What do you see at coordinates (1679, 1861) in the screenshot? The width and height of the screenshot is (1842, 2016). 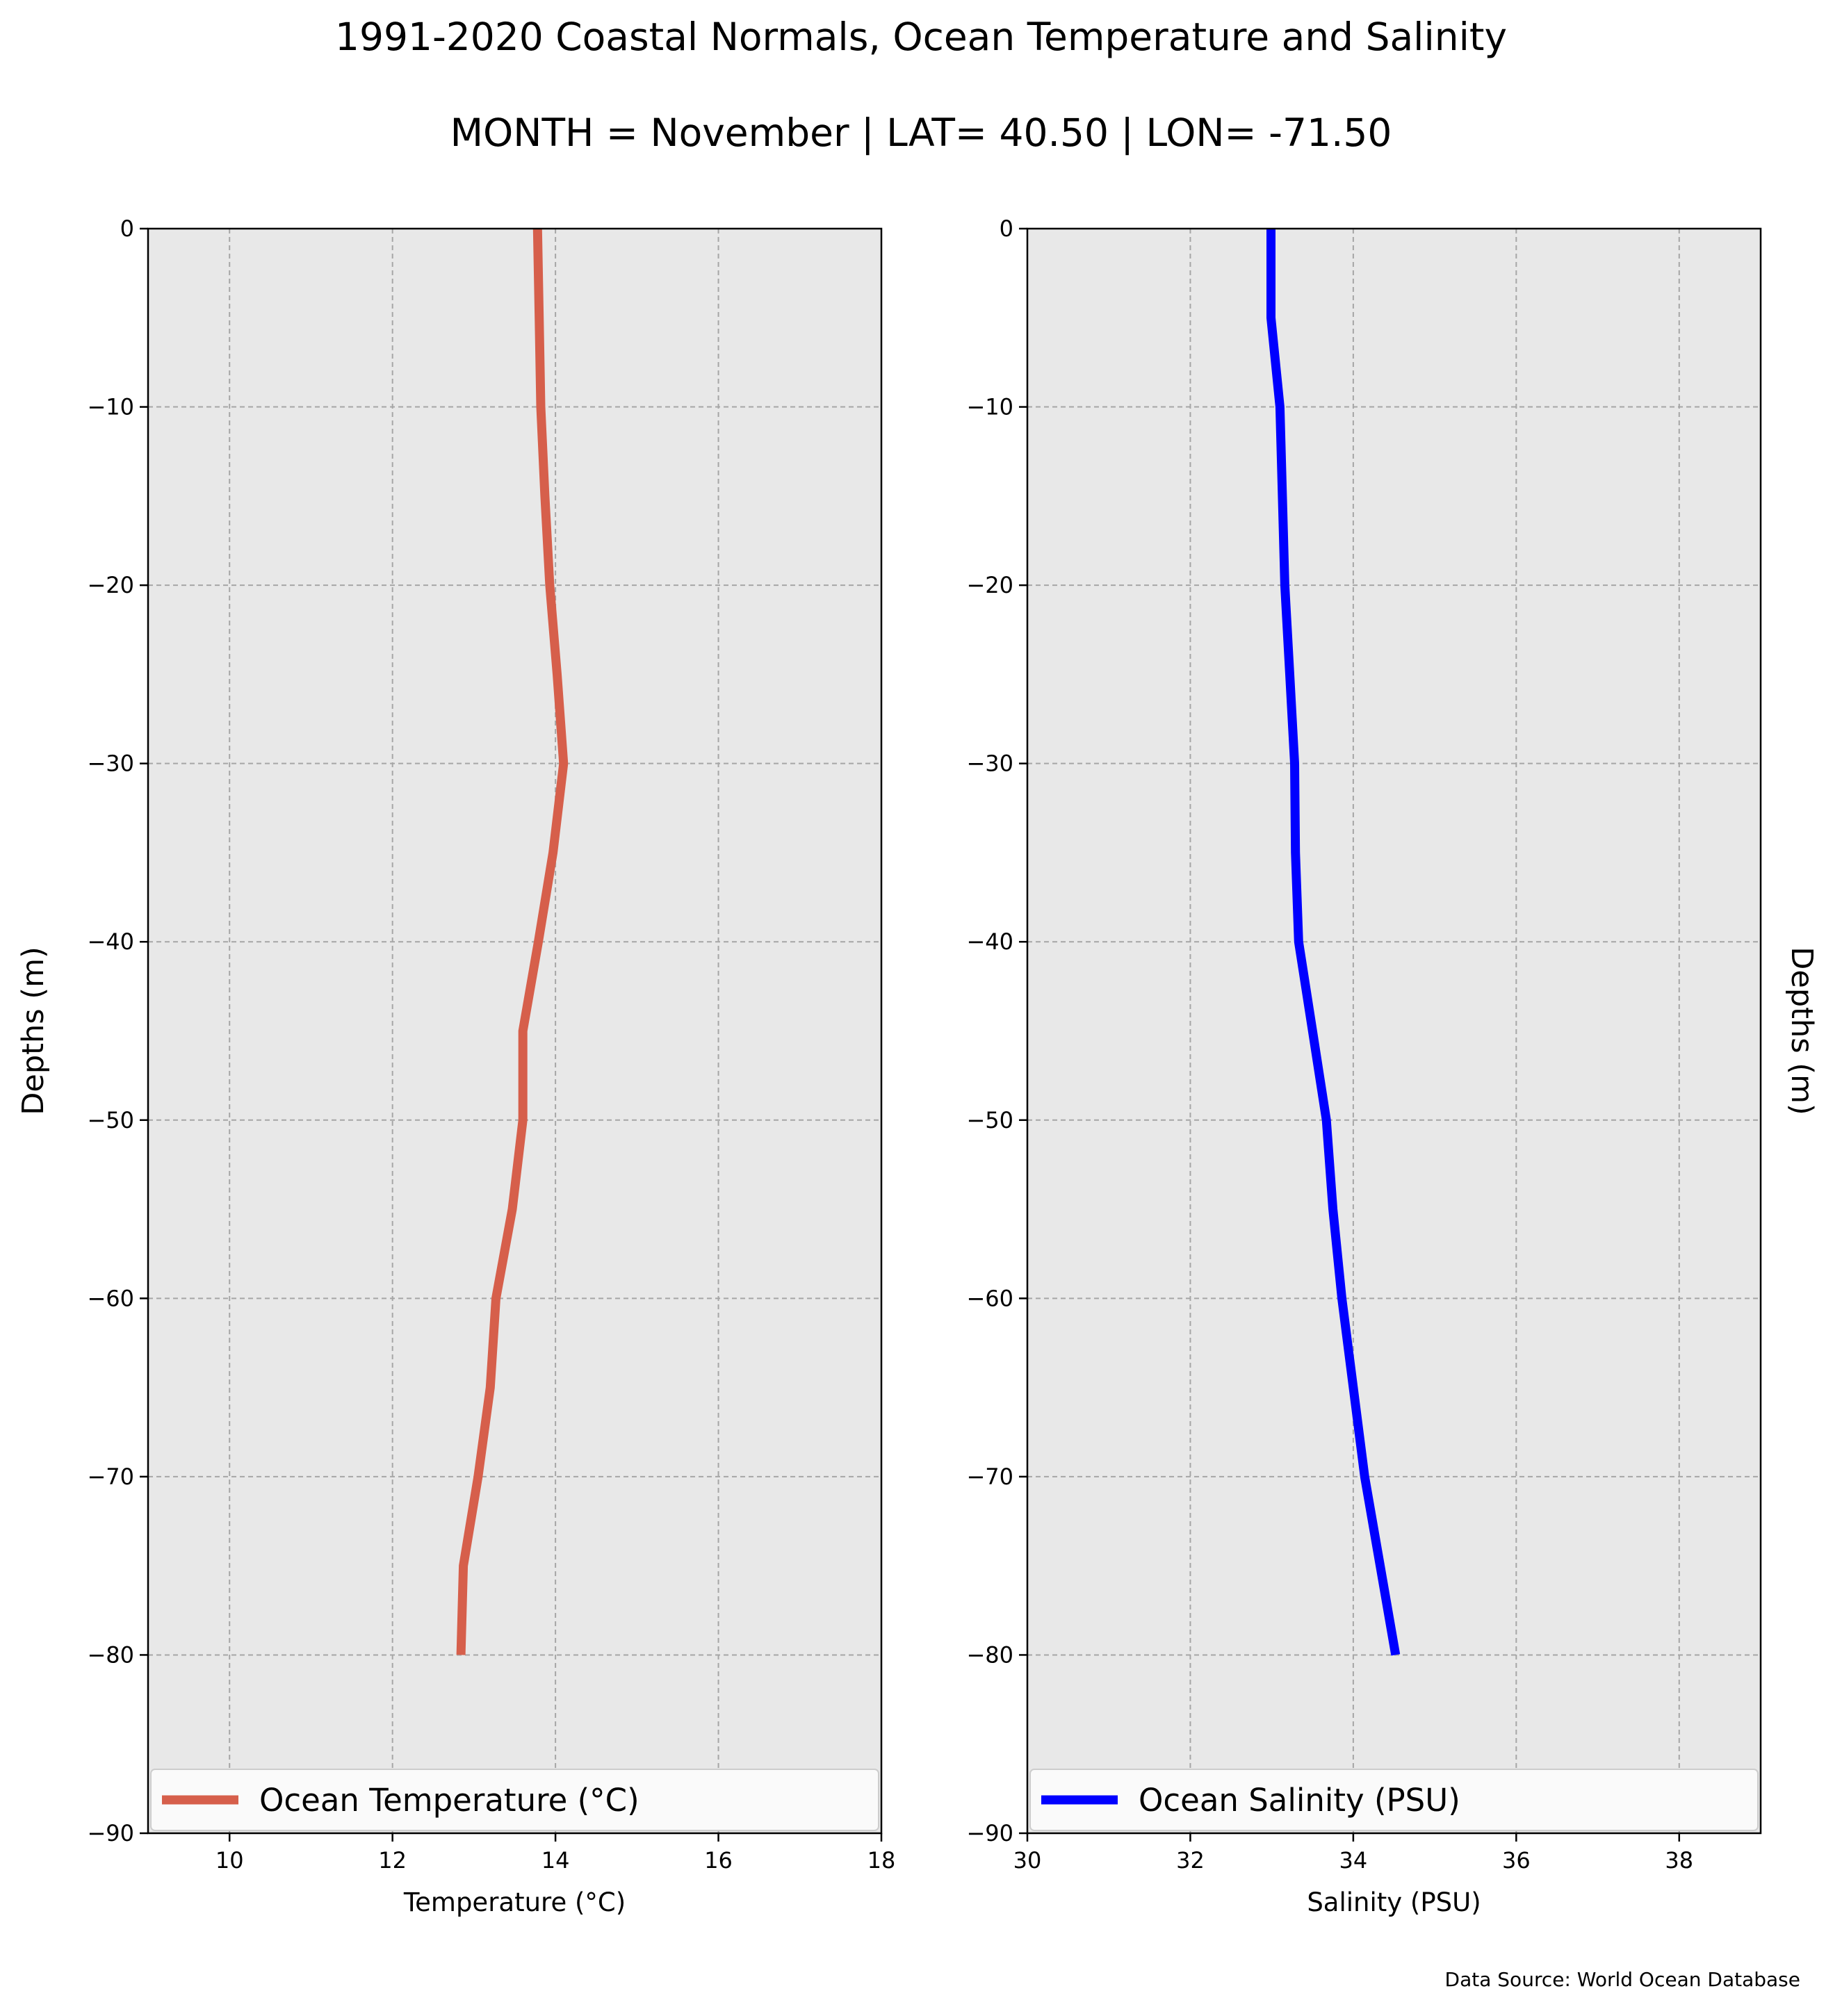 I see `x-tick-label: 38` at bounding box center [1679, 1861].